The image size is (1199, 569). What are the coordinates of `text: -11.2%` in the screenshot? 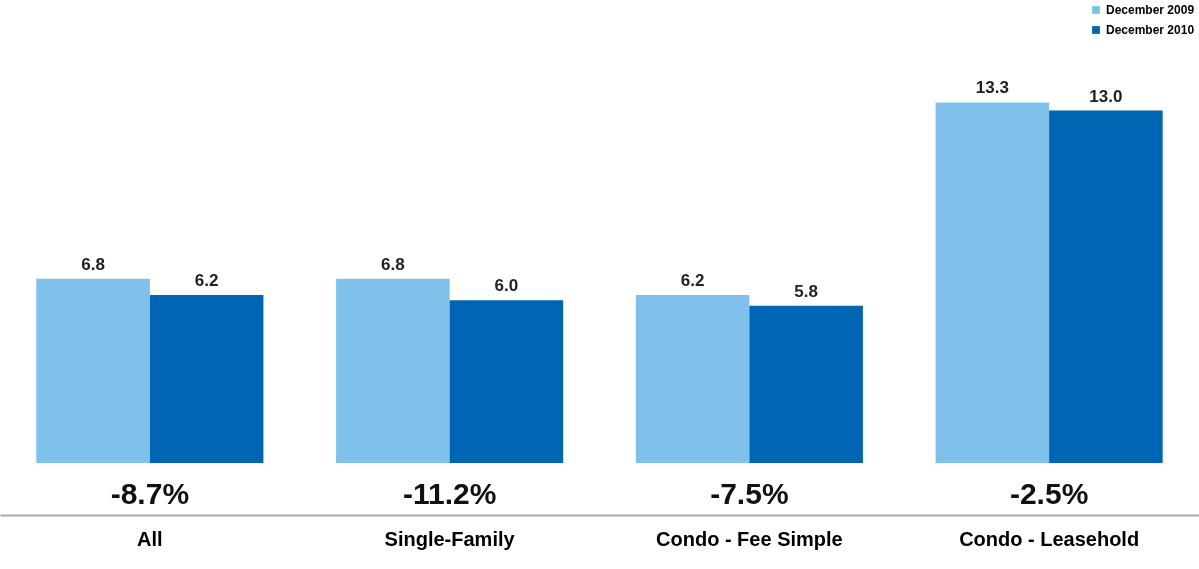 It's located at (449, 493).